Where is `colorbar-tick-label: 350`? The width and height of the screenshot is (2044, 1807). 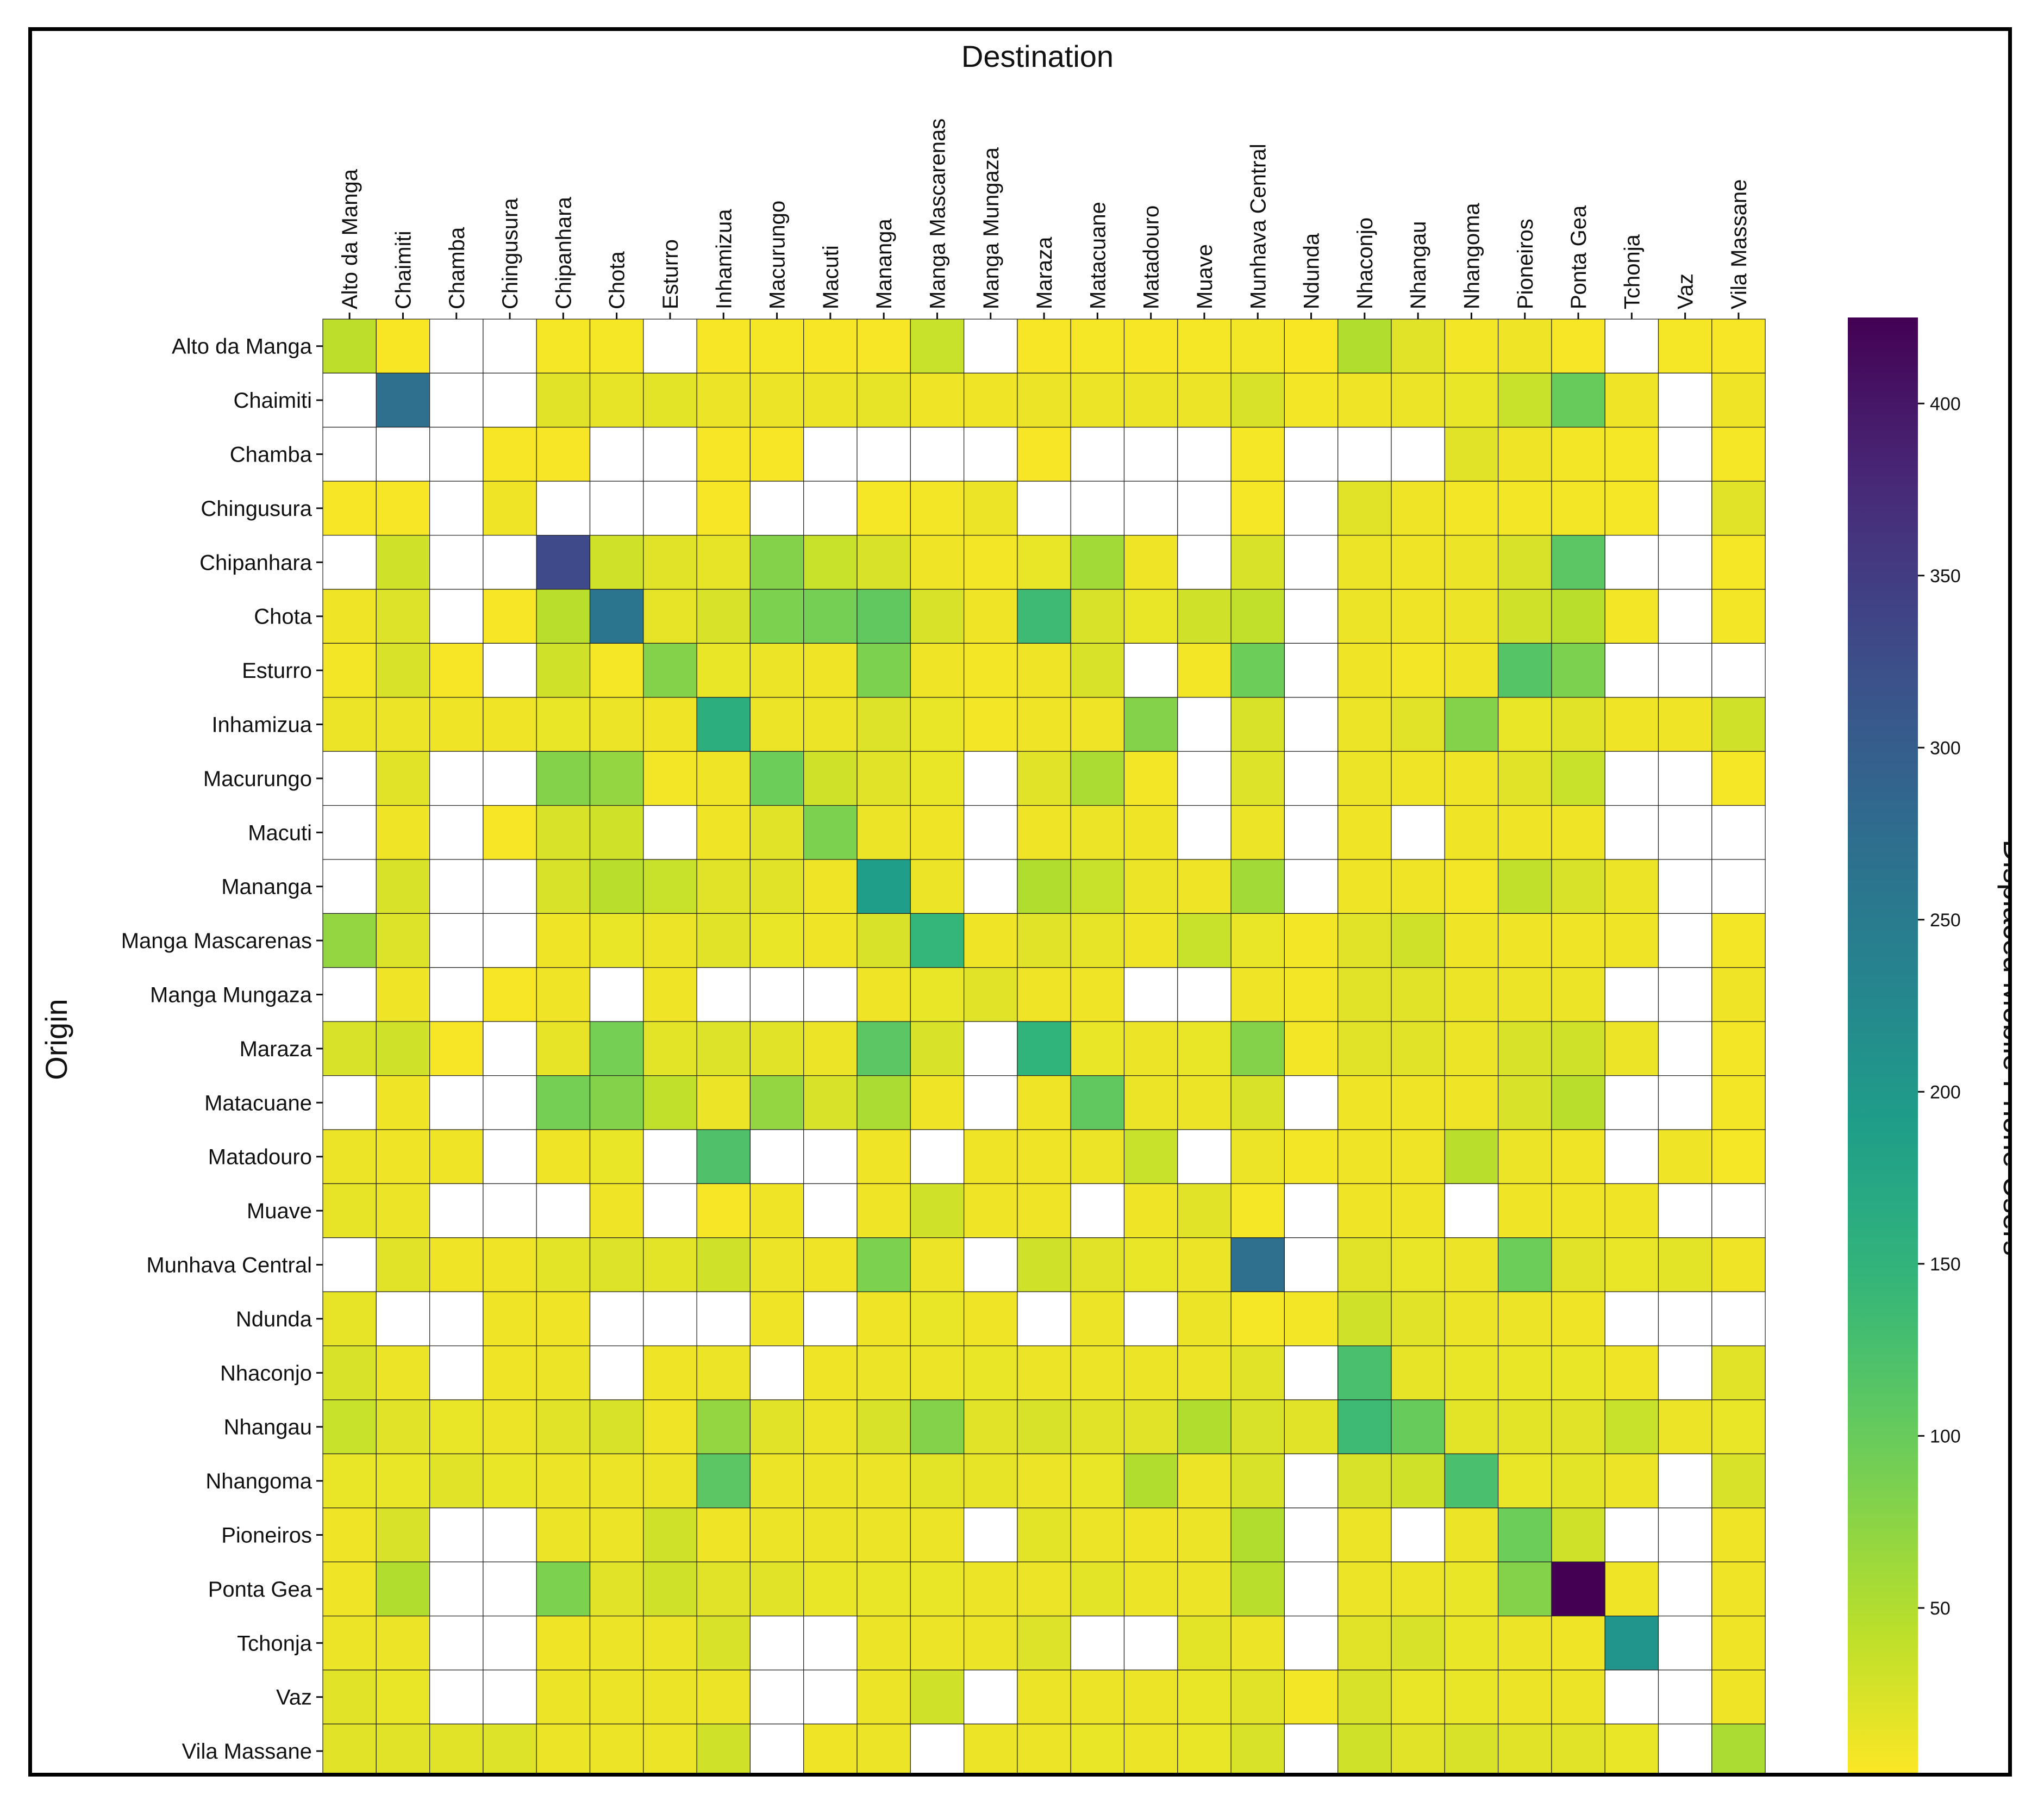
colorbar-tick-label: 350 is located at coordinates (1945, 576).